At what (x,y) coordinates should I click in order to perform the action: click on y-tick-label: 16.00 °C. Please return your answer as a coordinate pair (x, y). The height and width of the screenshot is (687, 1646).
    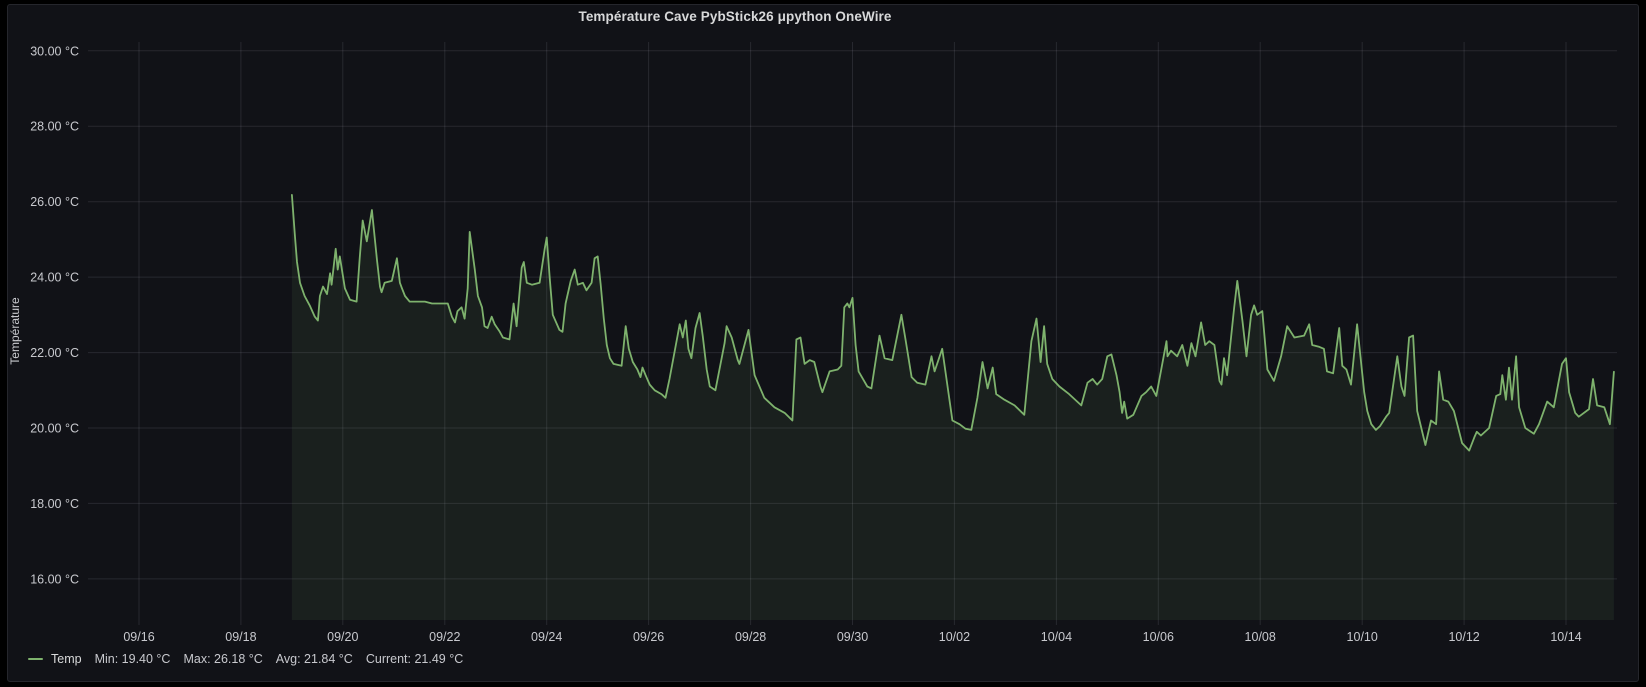
    Looking at the image, I should click on (54, 579).